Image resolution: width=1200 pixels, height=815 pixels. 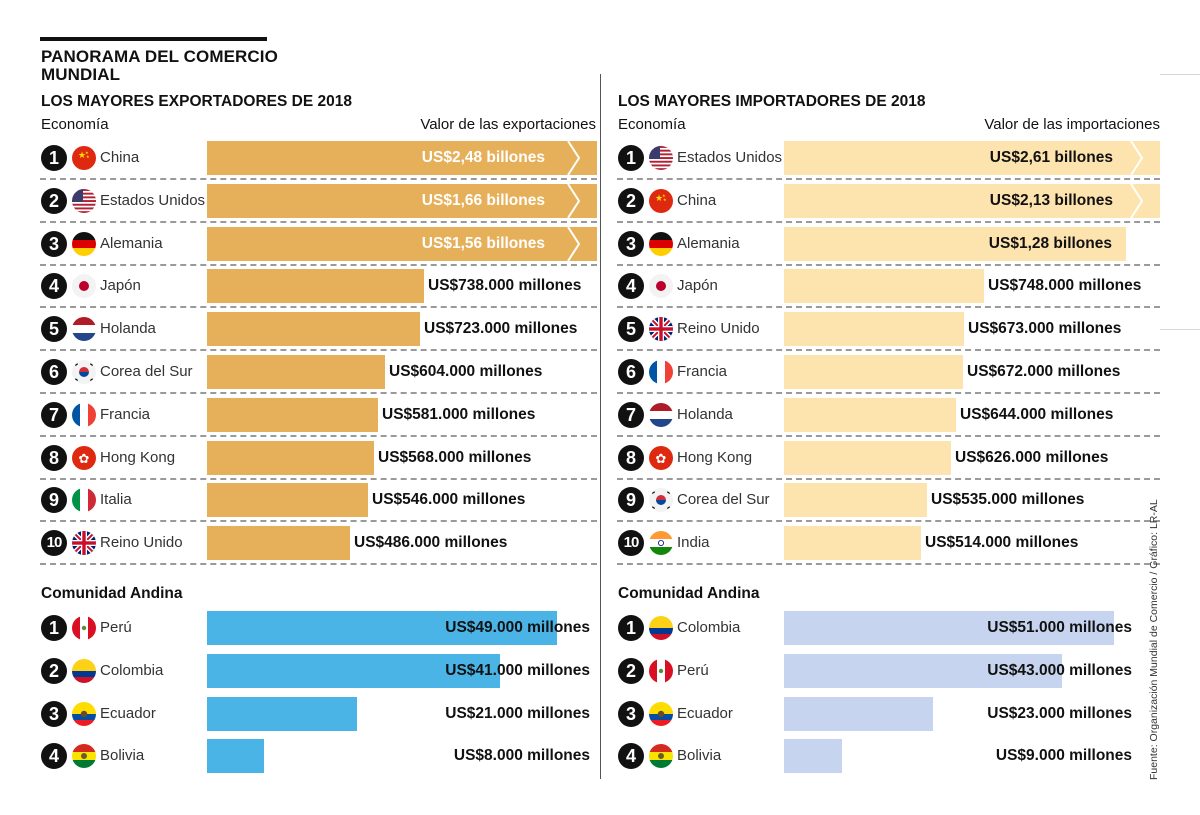 I want to click on value-label: US$546.000 millones, so click(x=449, y=500).